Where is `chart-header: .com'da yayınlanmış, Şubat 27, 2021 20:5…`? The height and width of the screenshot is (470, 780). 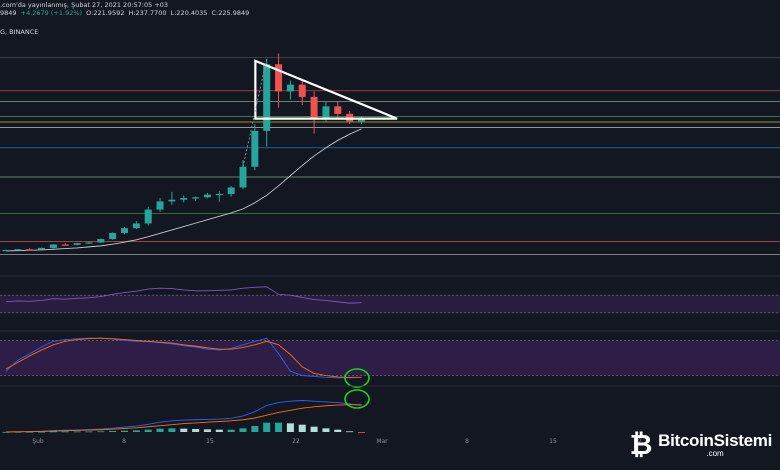
chart-header: .com'da yayınlanmış, Şubat 27, 2021 20:5… is located at coordinates (125, 9).